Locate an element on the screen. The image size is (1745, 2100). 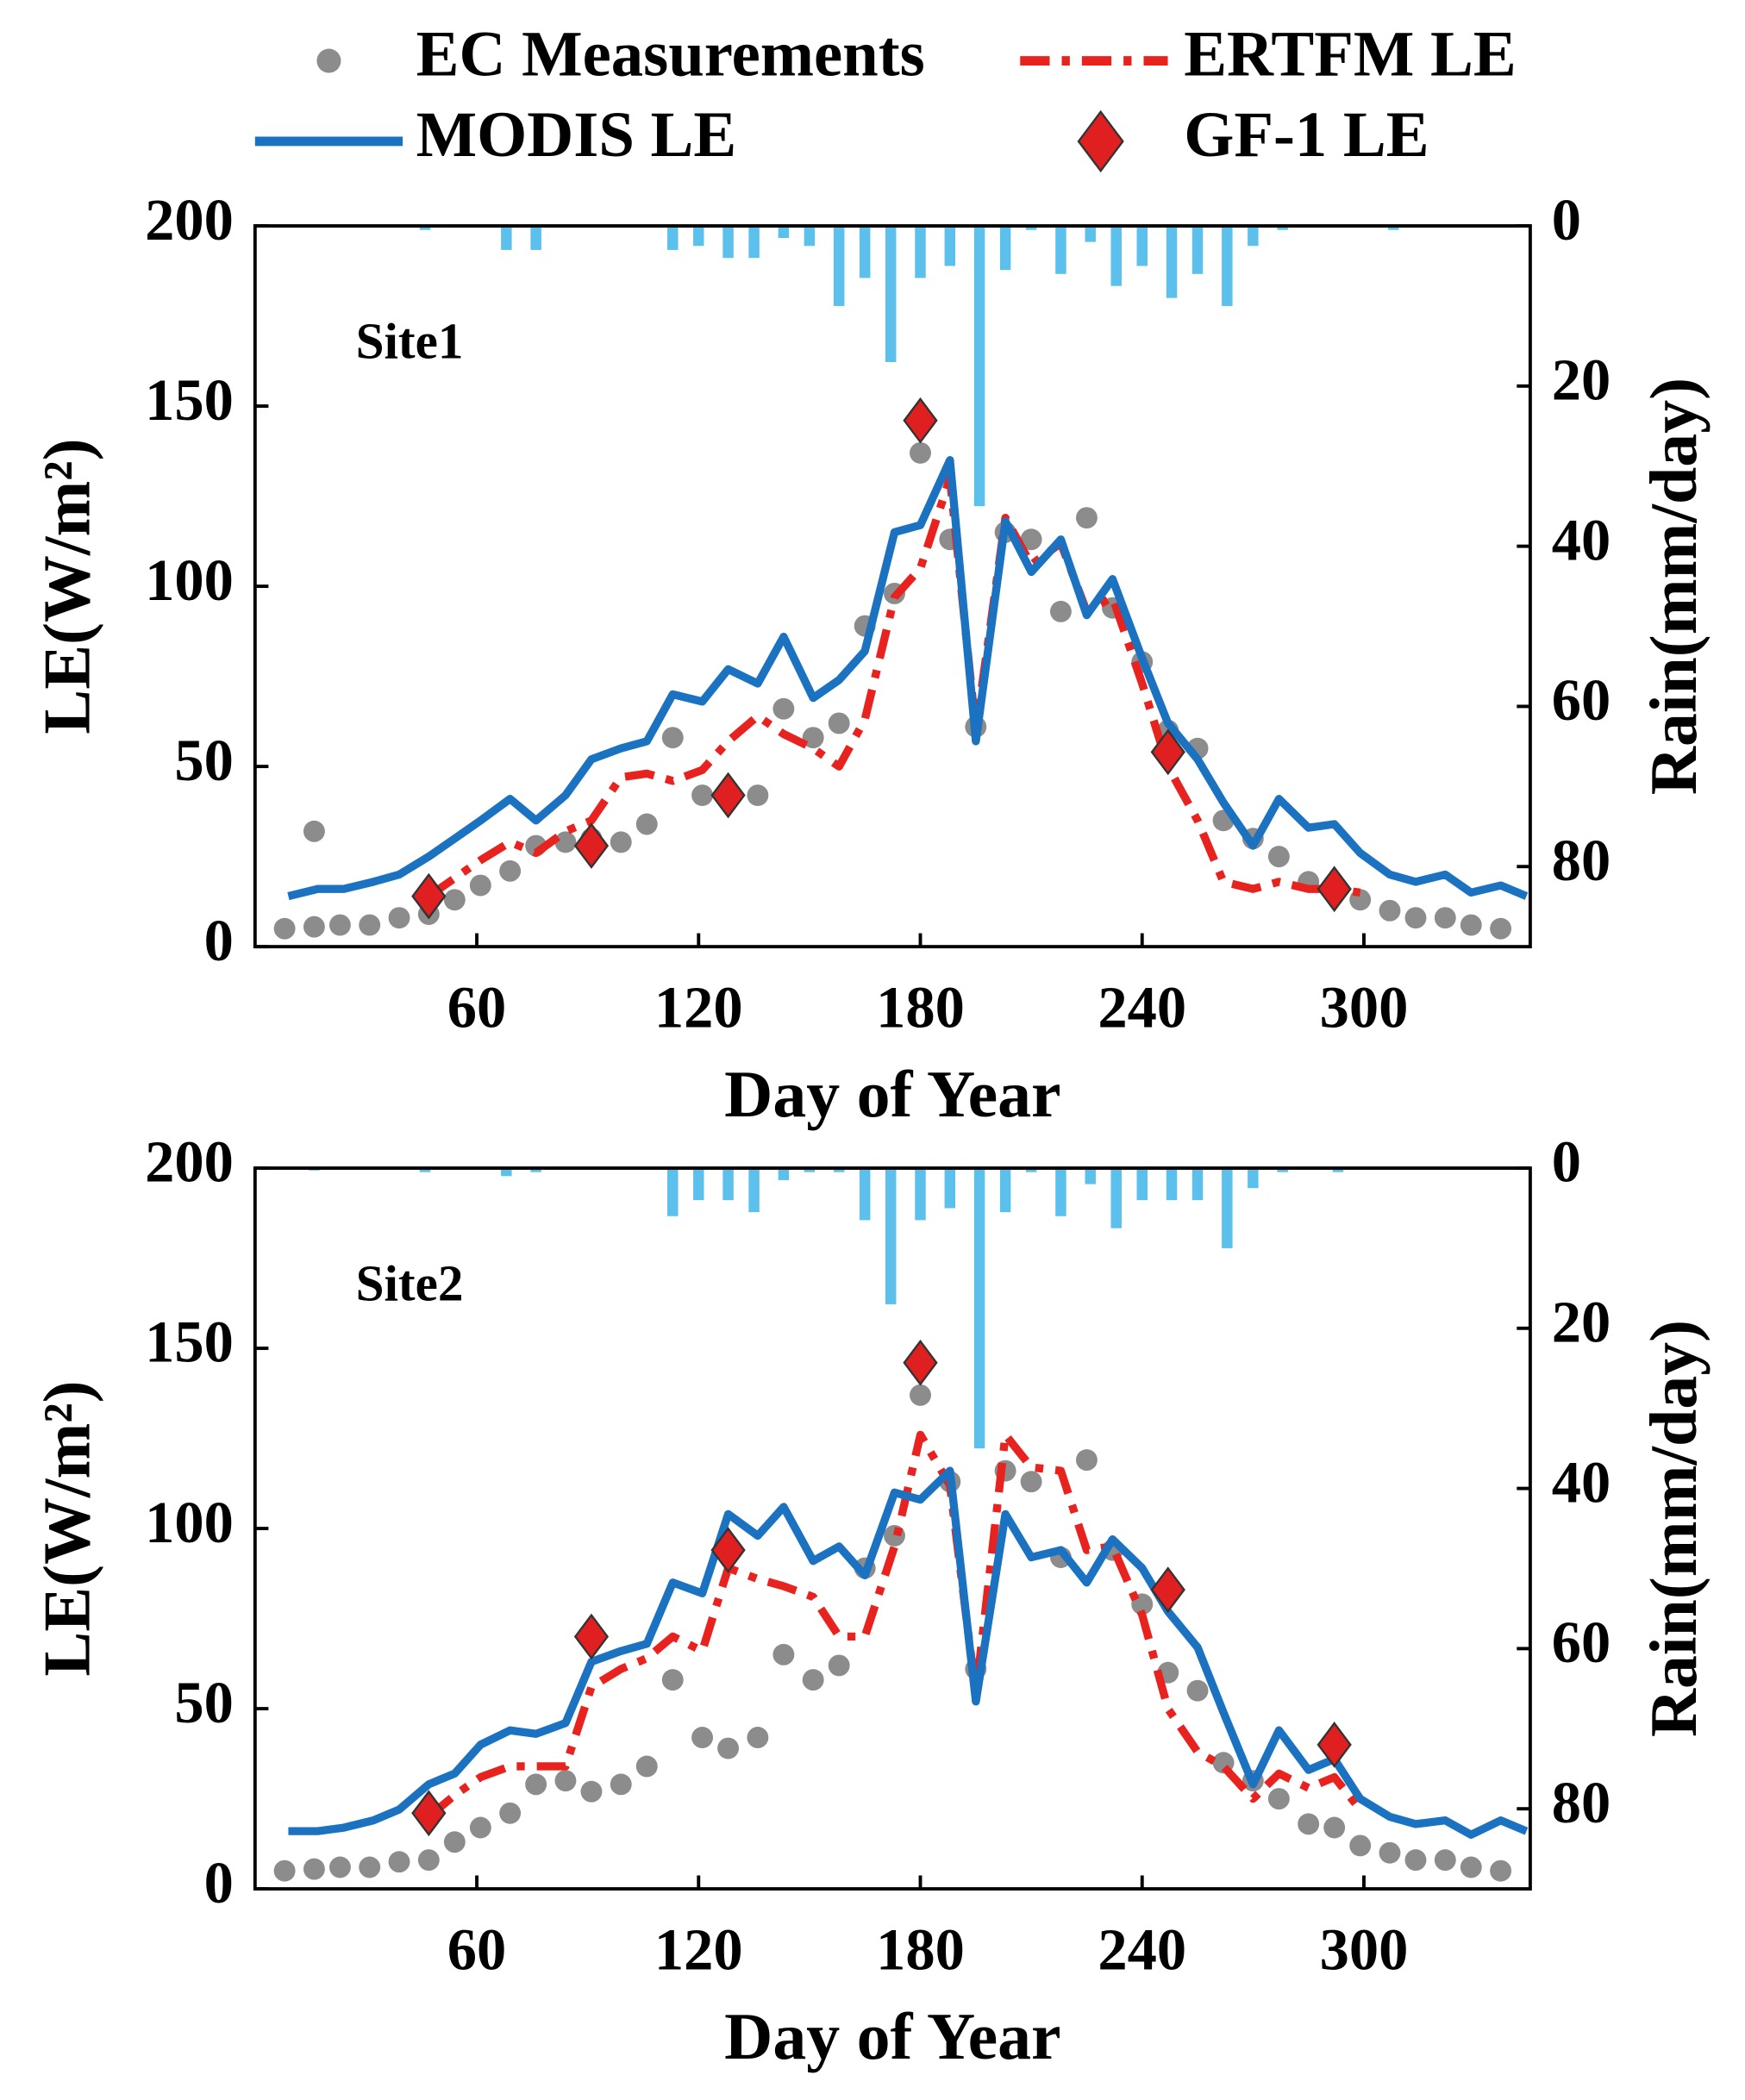
modis-line is located at coordinates (908, 1653).